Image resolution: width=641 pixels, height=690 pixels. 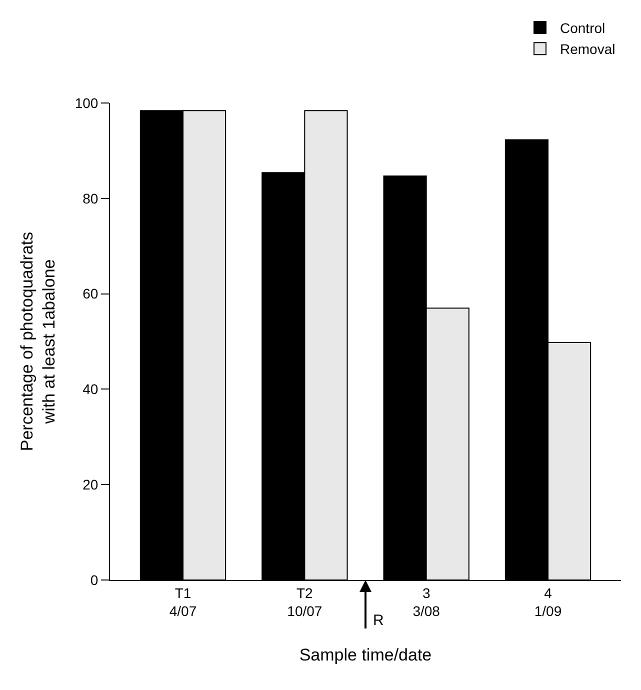 I want to click on x-tick-label: 4 1/09, so click(x=548, y=601).